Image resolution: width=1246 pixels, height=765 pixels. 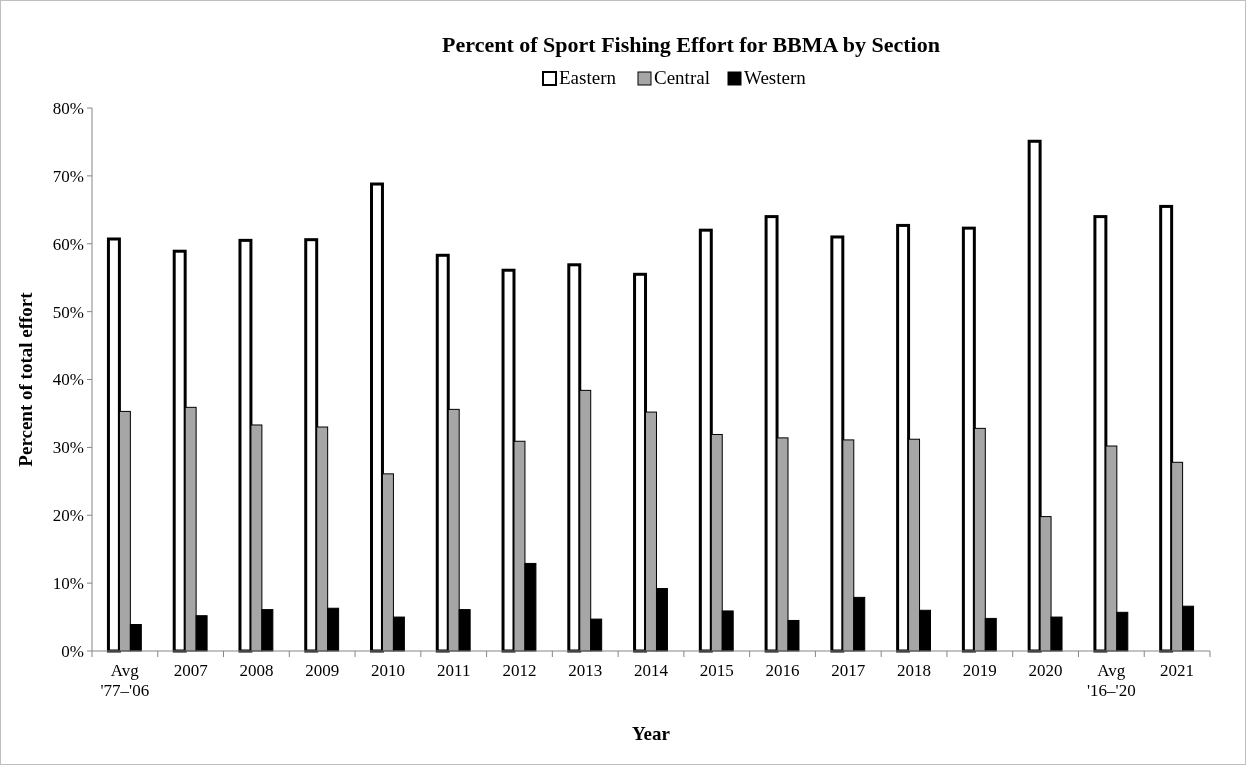 I want to click on y-tick-label: 0%, so click(x=72, y=651).